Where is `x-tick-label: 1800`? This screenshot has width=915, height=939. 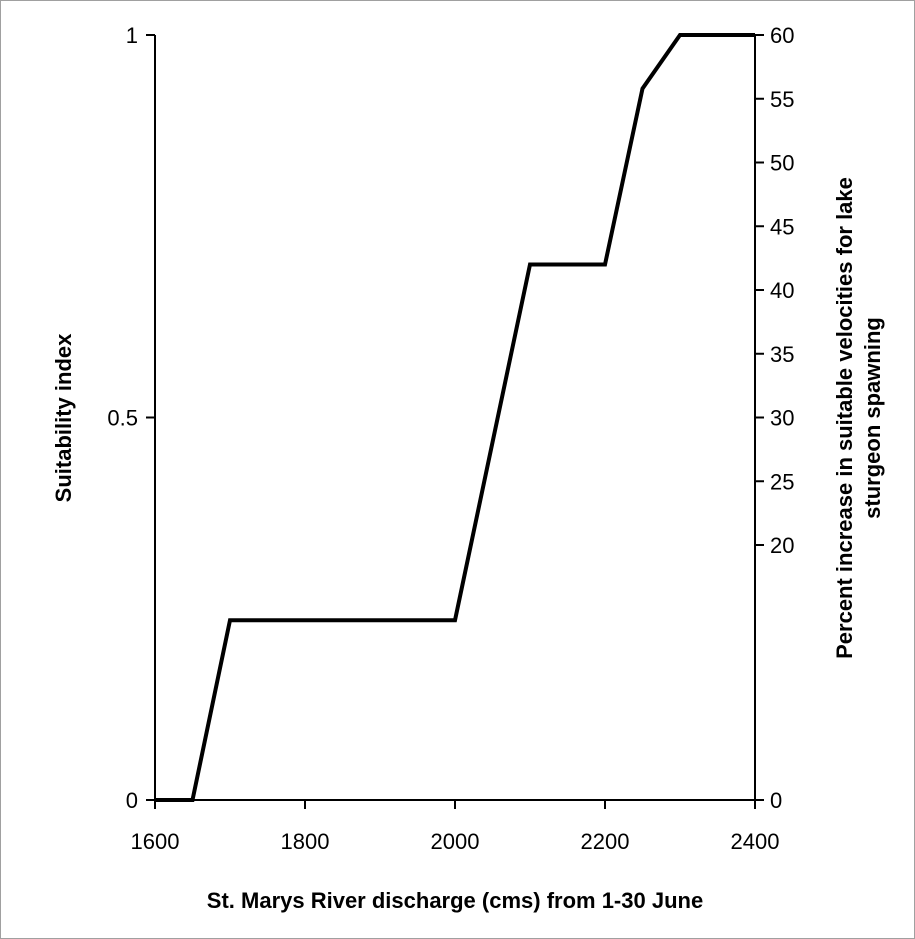
x-tick-label: 1800 is located at coordinates (305, 841).